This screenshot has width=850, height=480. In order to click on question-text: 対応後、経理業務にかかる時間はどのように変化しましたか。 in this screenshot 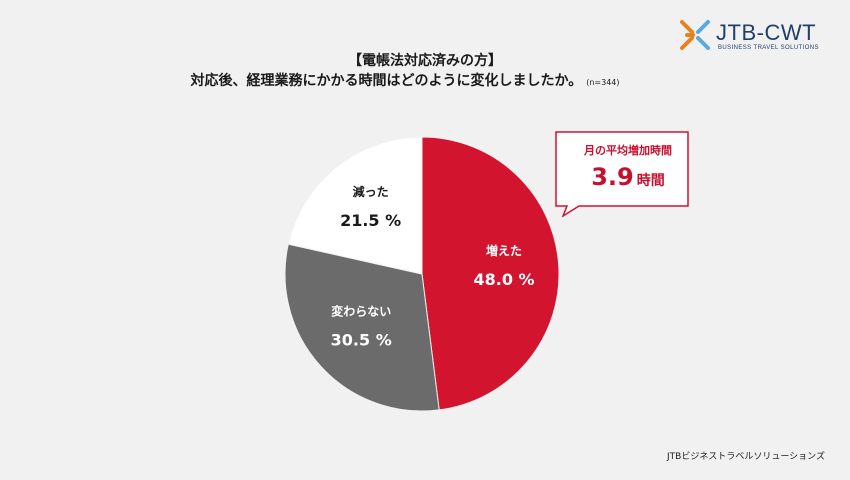, I will do `click(386, 81)`.